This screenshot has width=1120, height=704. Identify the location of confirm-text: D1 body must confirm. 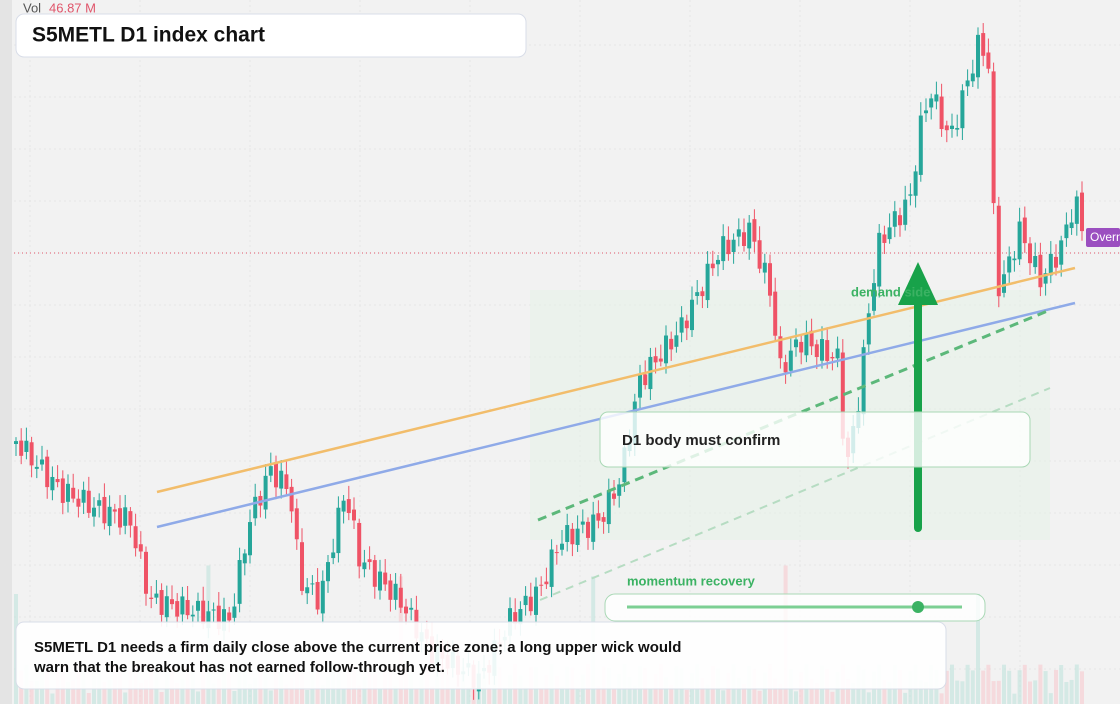
(701, 440).